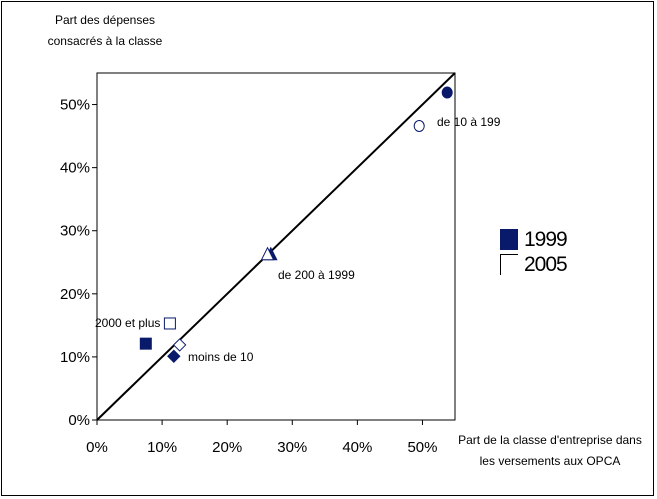 The height and width of the screenshot is (499, 657). What do you see at coordinates (127, 323) in the screenshot?
I see `annotation-label: 2000 et plus` at bounding box center [127, 323].